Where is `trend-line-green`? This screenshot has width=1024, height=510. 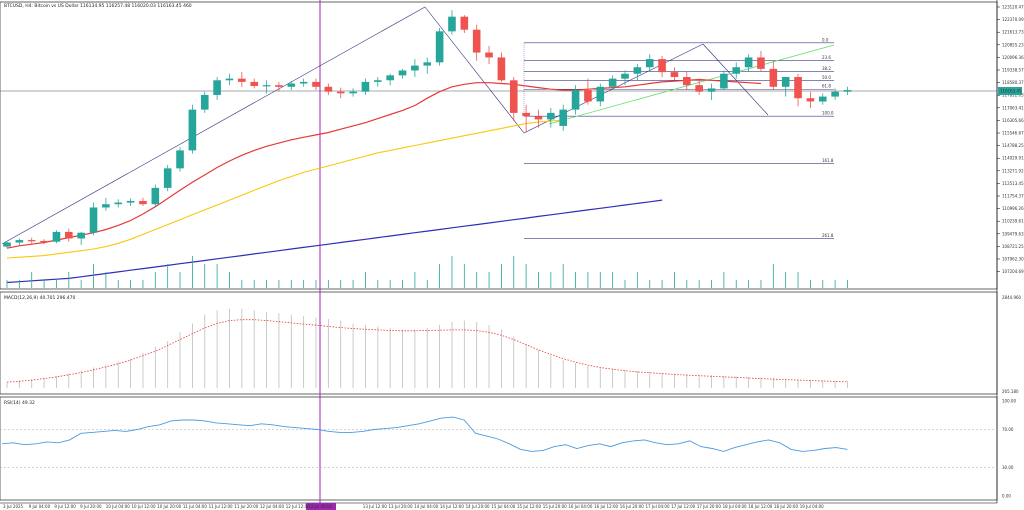
trend-line-green is located at coordinates (691, 84).